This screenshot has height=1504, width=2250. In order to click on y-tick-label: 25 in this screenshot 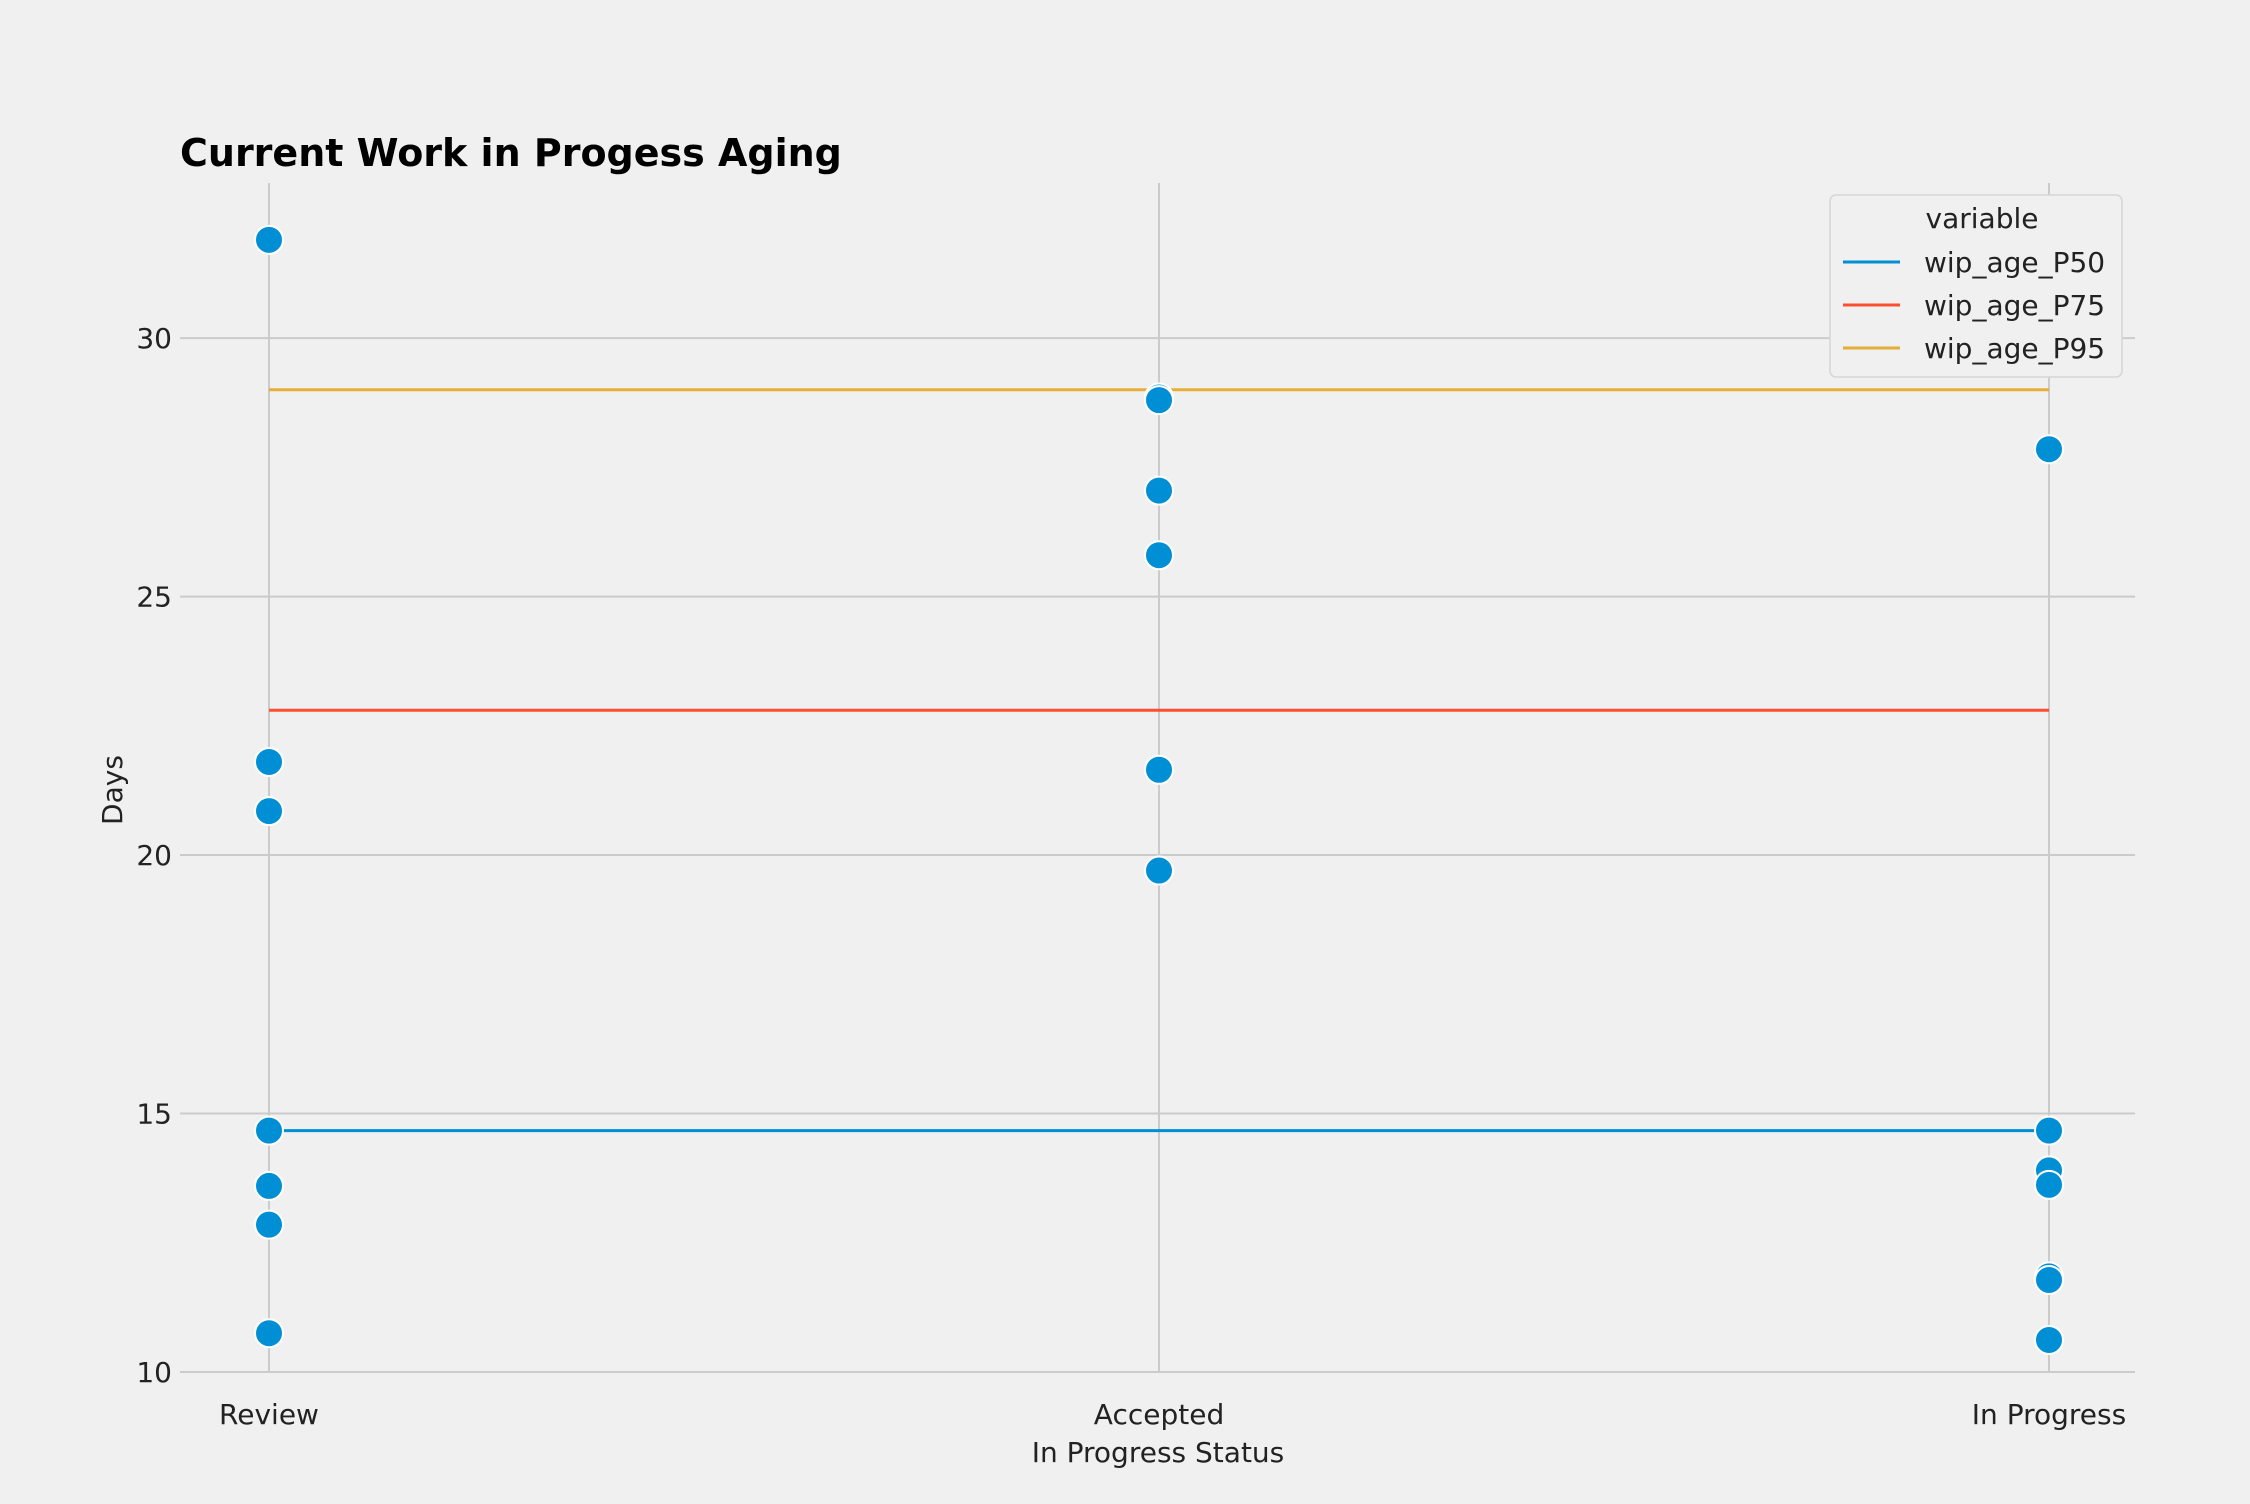, I will do `click(154, 597)`.